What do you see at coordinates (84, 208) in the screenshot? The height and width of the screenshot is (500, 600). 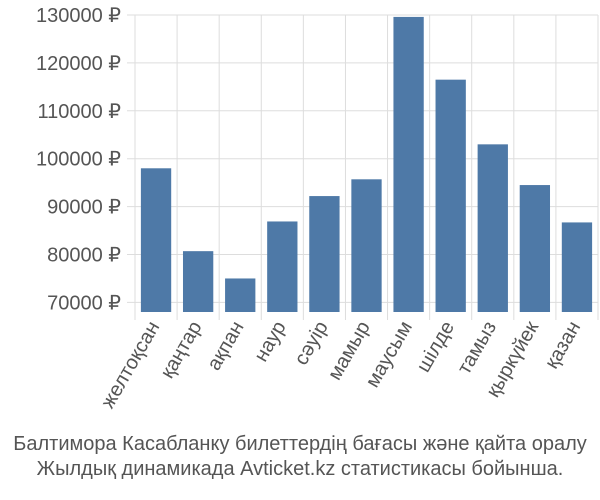 I see `y-tick-label: 90000 ₽` at bounding box center [84, 208].